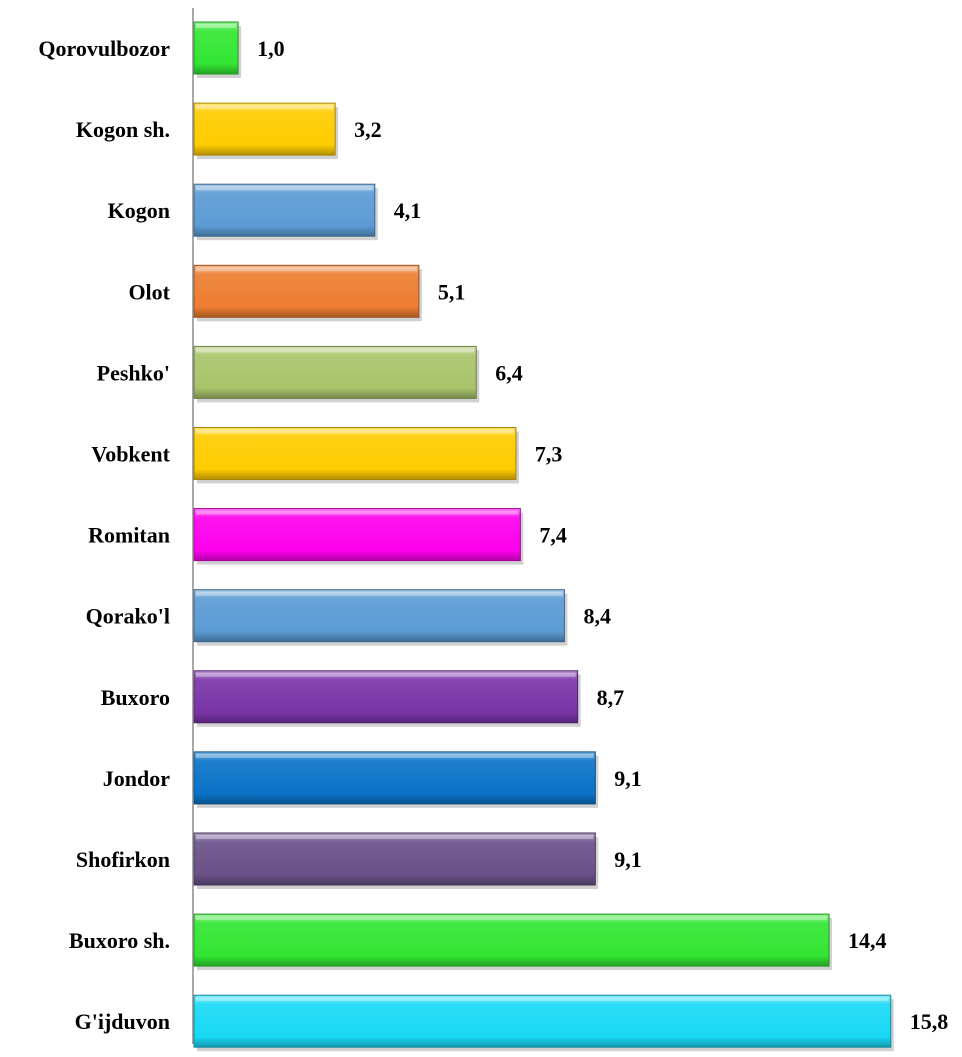 The height and width of the screenshot is (1057, 962). I want to click on value-label: 6,4, so click(509, 372).